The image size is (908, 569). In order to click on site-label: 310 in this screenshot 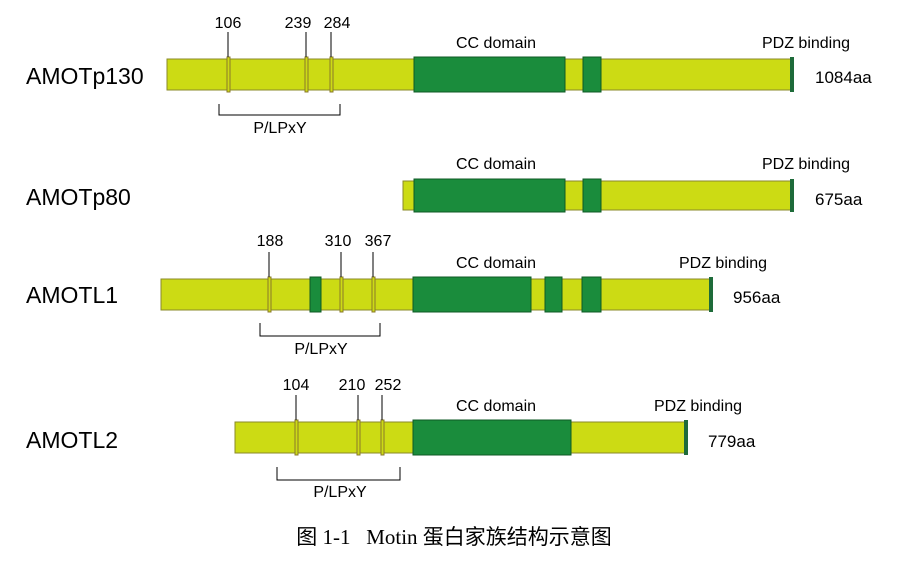, I will do `click(338, 241)`.